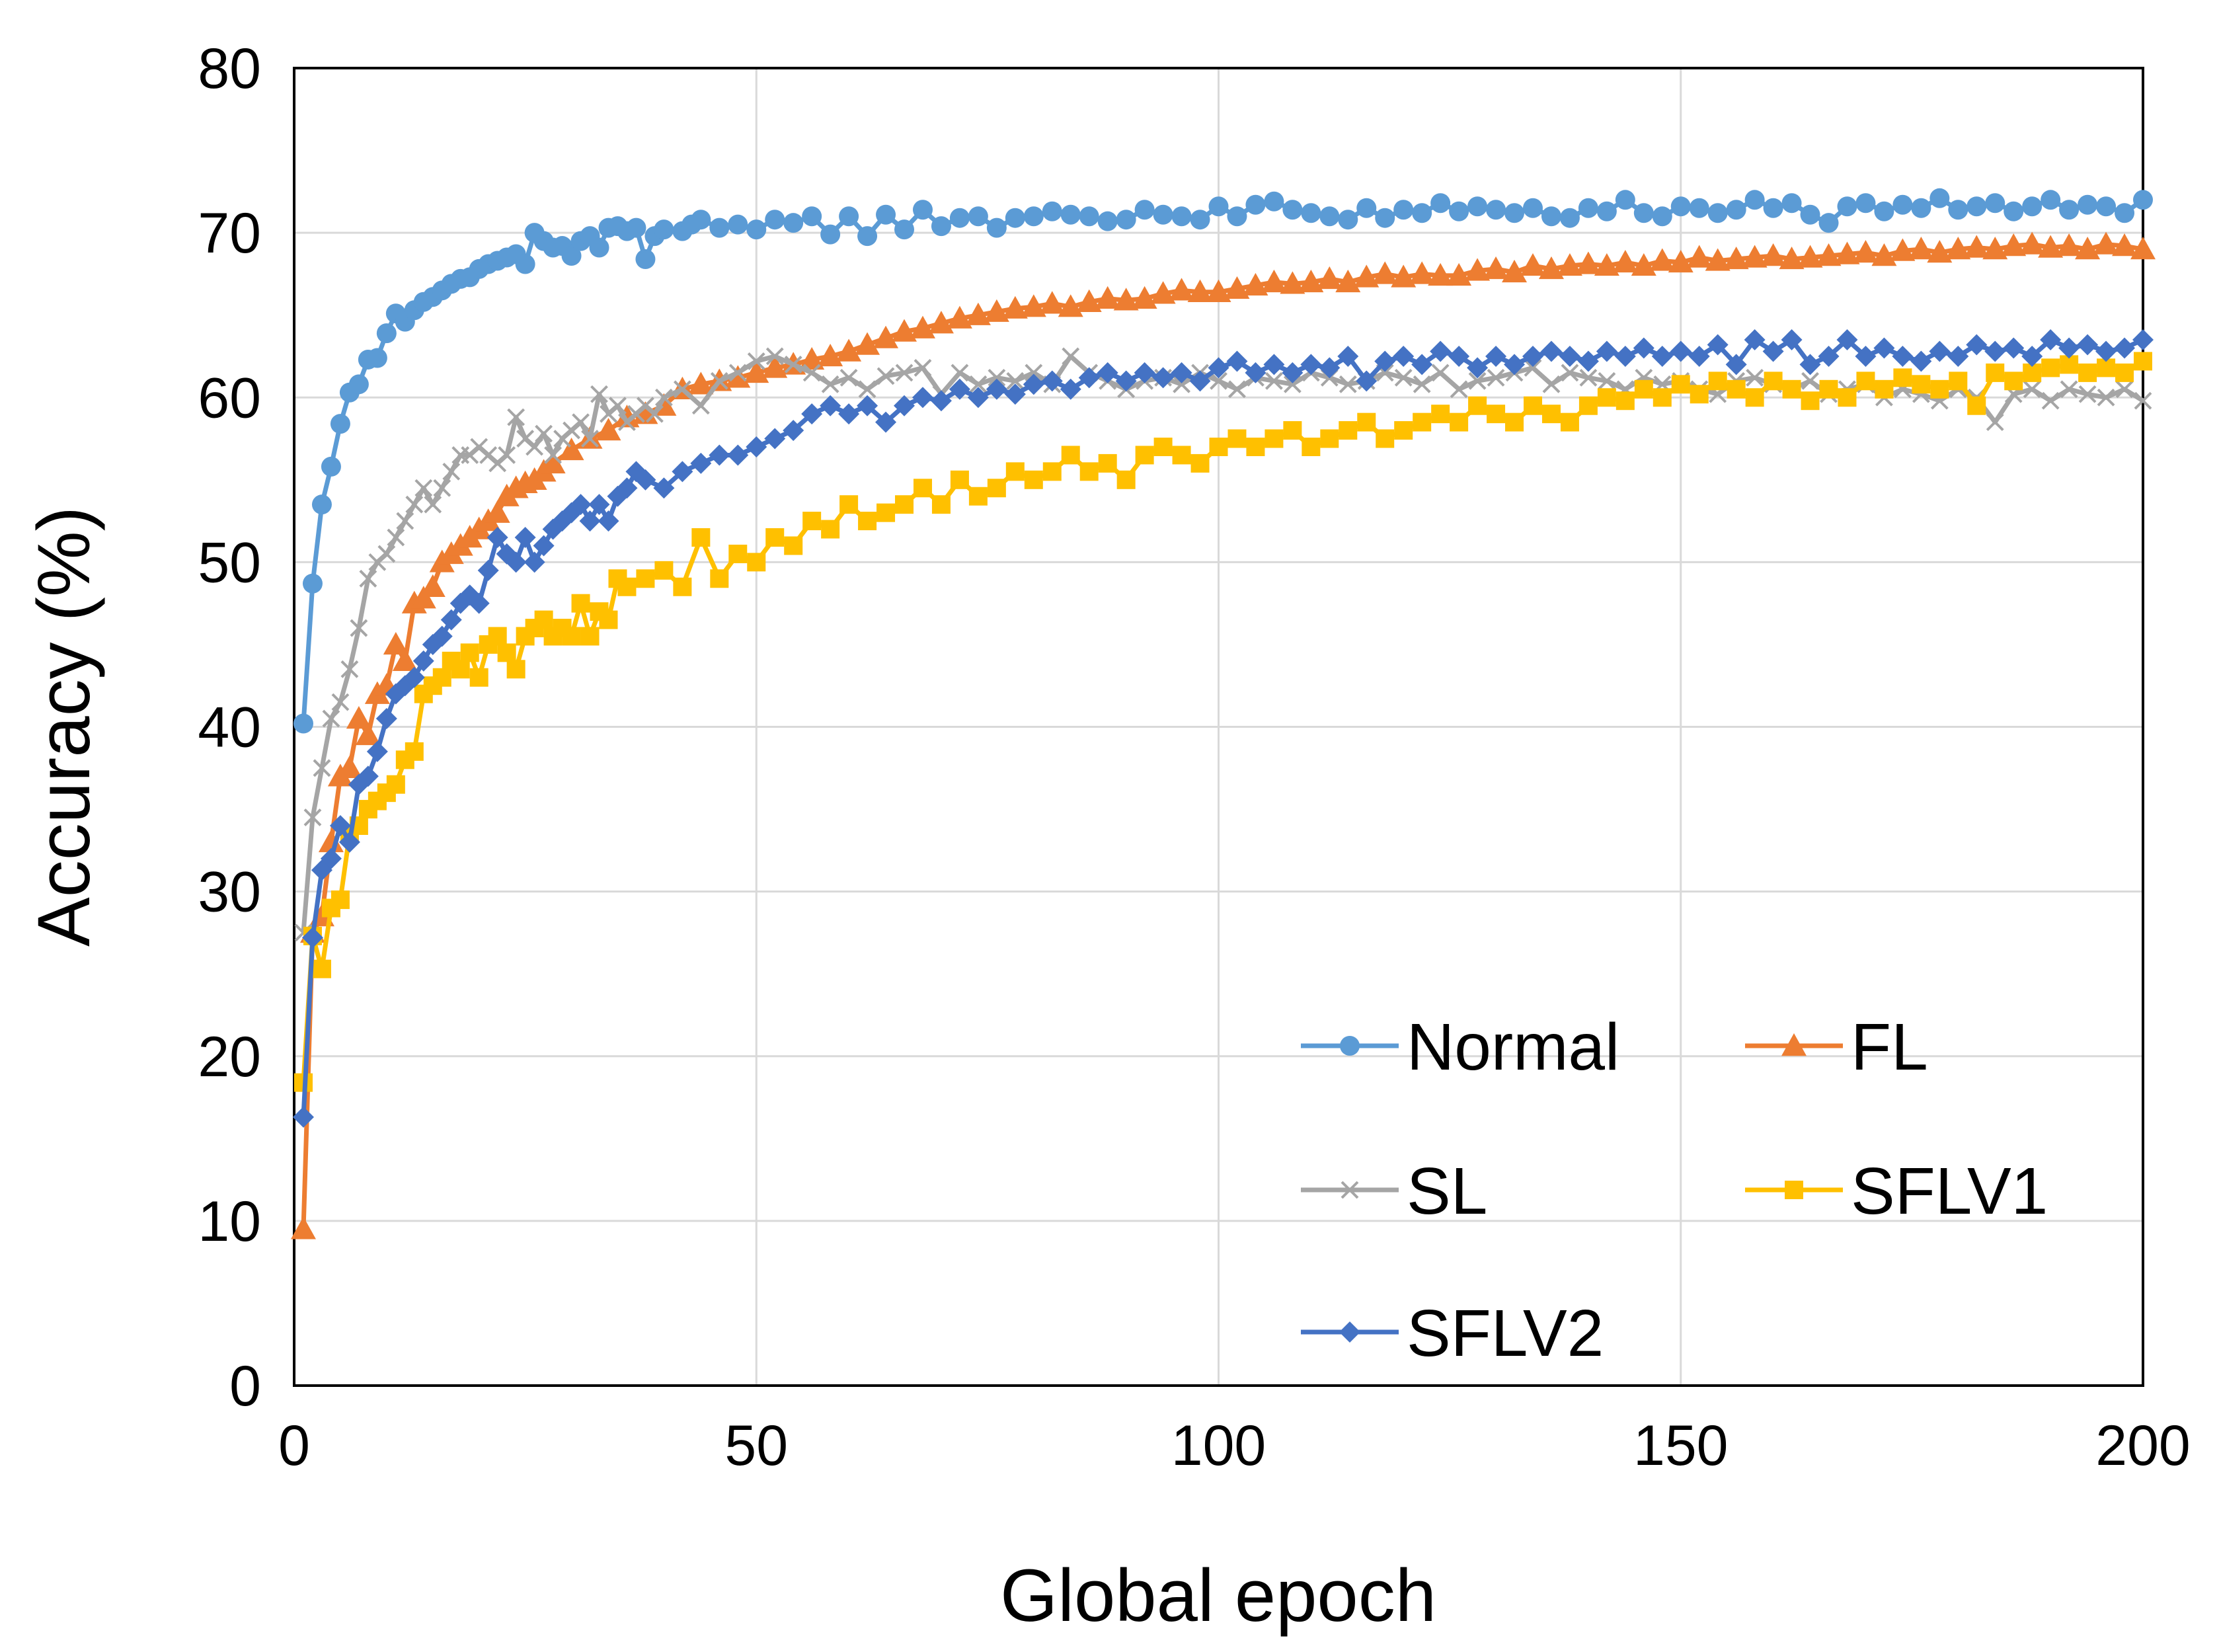 Image resolution: width=2219 pixels, height=1652 pixels. What do you see at coordinates (229, 233) in the screenshot?
I see `y-tick-label: 70` at bounding box center [229, 233].